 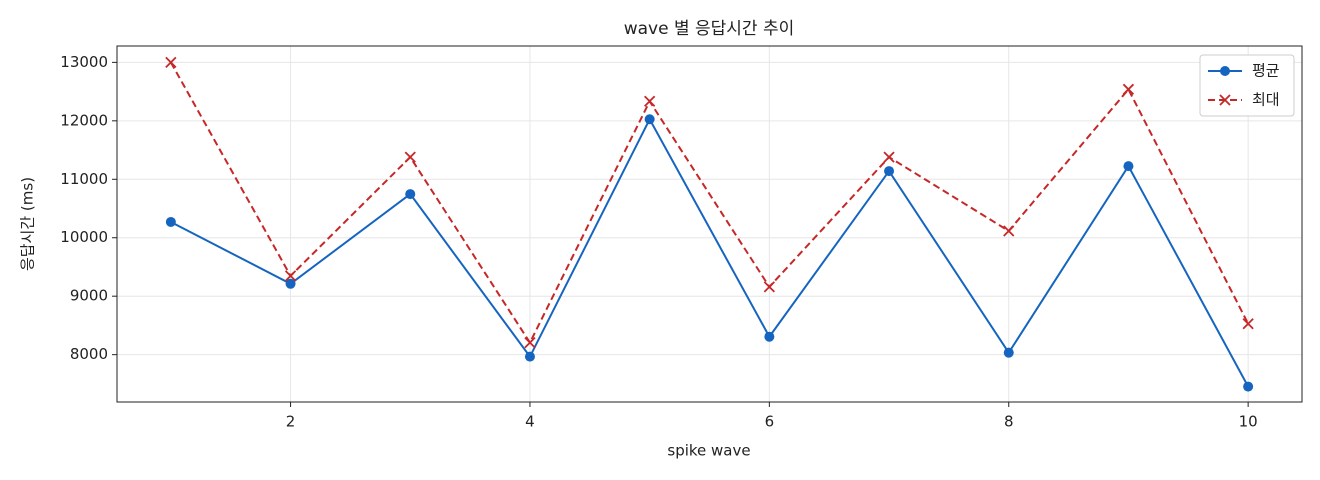 What do you see at coordinates (709, 29) in the screenshot?
I see `chart-title: wave 별 응답시간 추이` at bounding box center [709, 29].